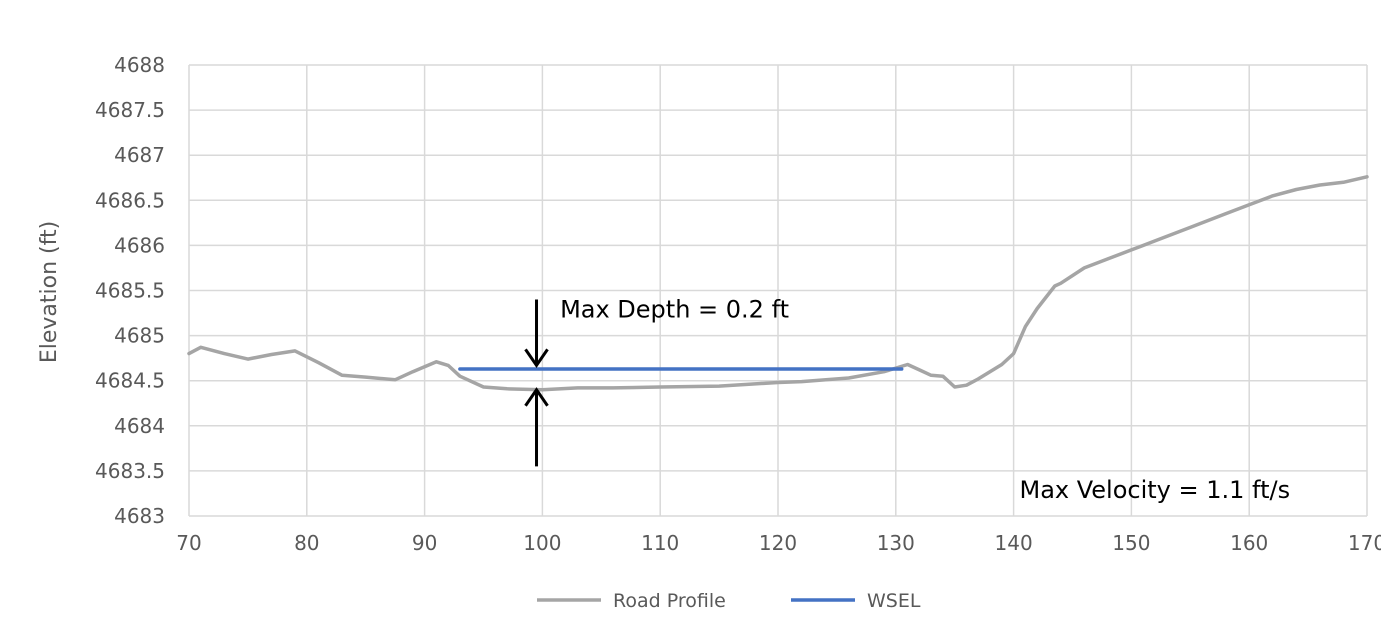 The height and width of the screenshot is (623, 1381). What do you see at coordinates (139, 426) in the screenshot?
I see `y-tick-label: 4684` at bounding box center [139, 426].